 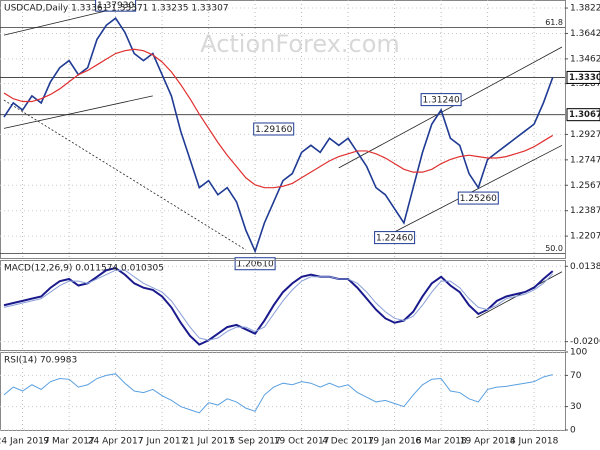 I want to click on y-tick-label: 1.36420, so click(x=585, y=34).